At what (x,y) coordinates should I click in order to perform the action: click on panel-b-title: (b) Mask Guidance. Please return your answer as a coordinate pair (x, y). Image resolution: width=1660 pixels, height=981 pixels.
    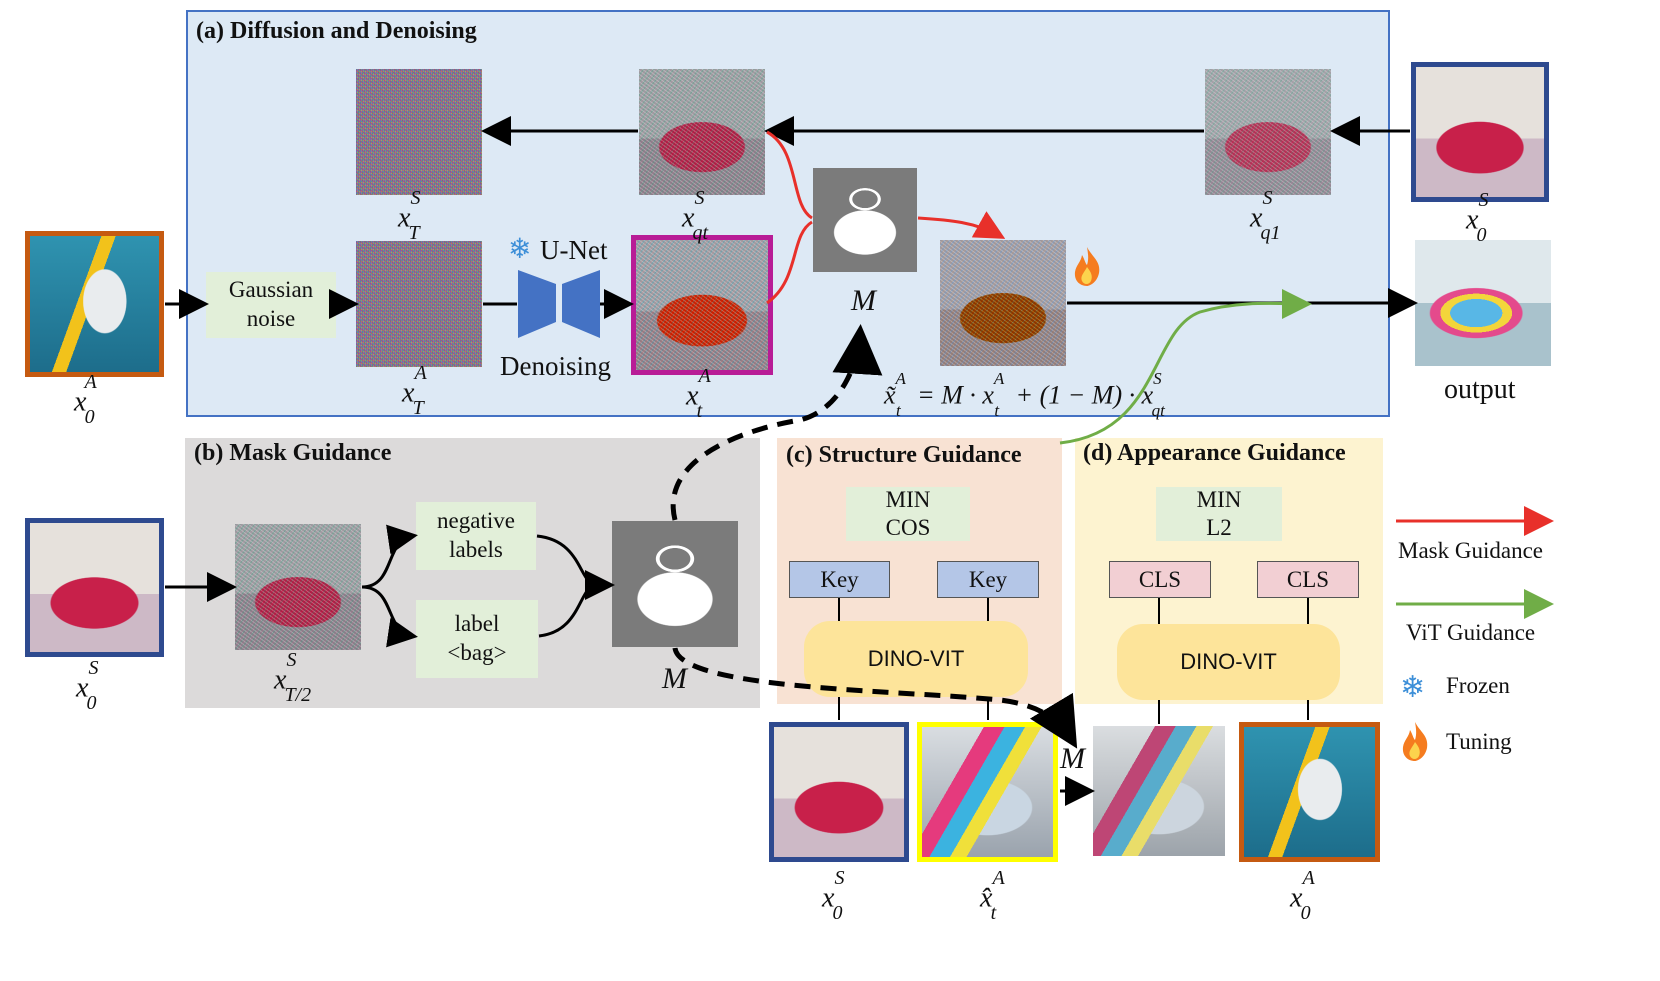
    Looking at the image, I should click on (293, 453).